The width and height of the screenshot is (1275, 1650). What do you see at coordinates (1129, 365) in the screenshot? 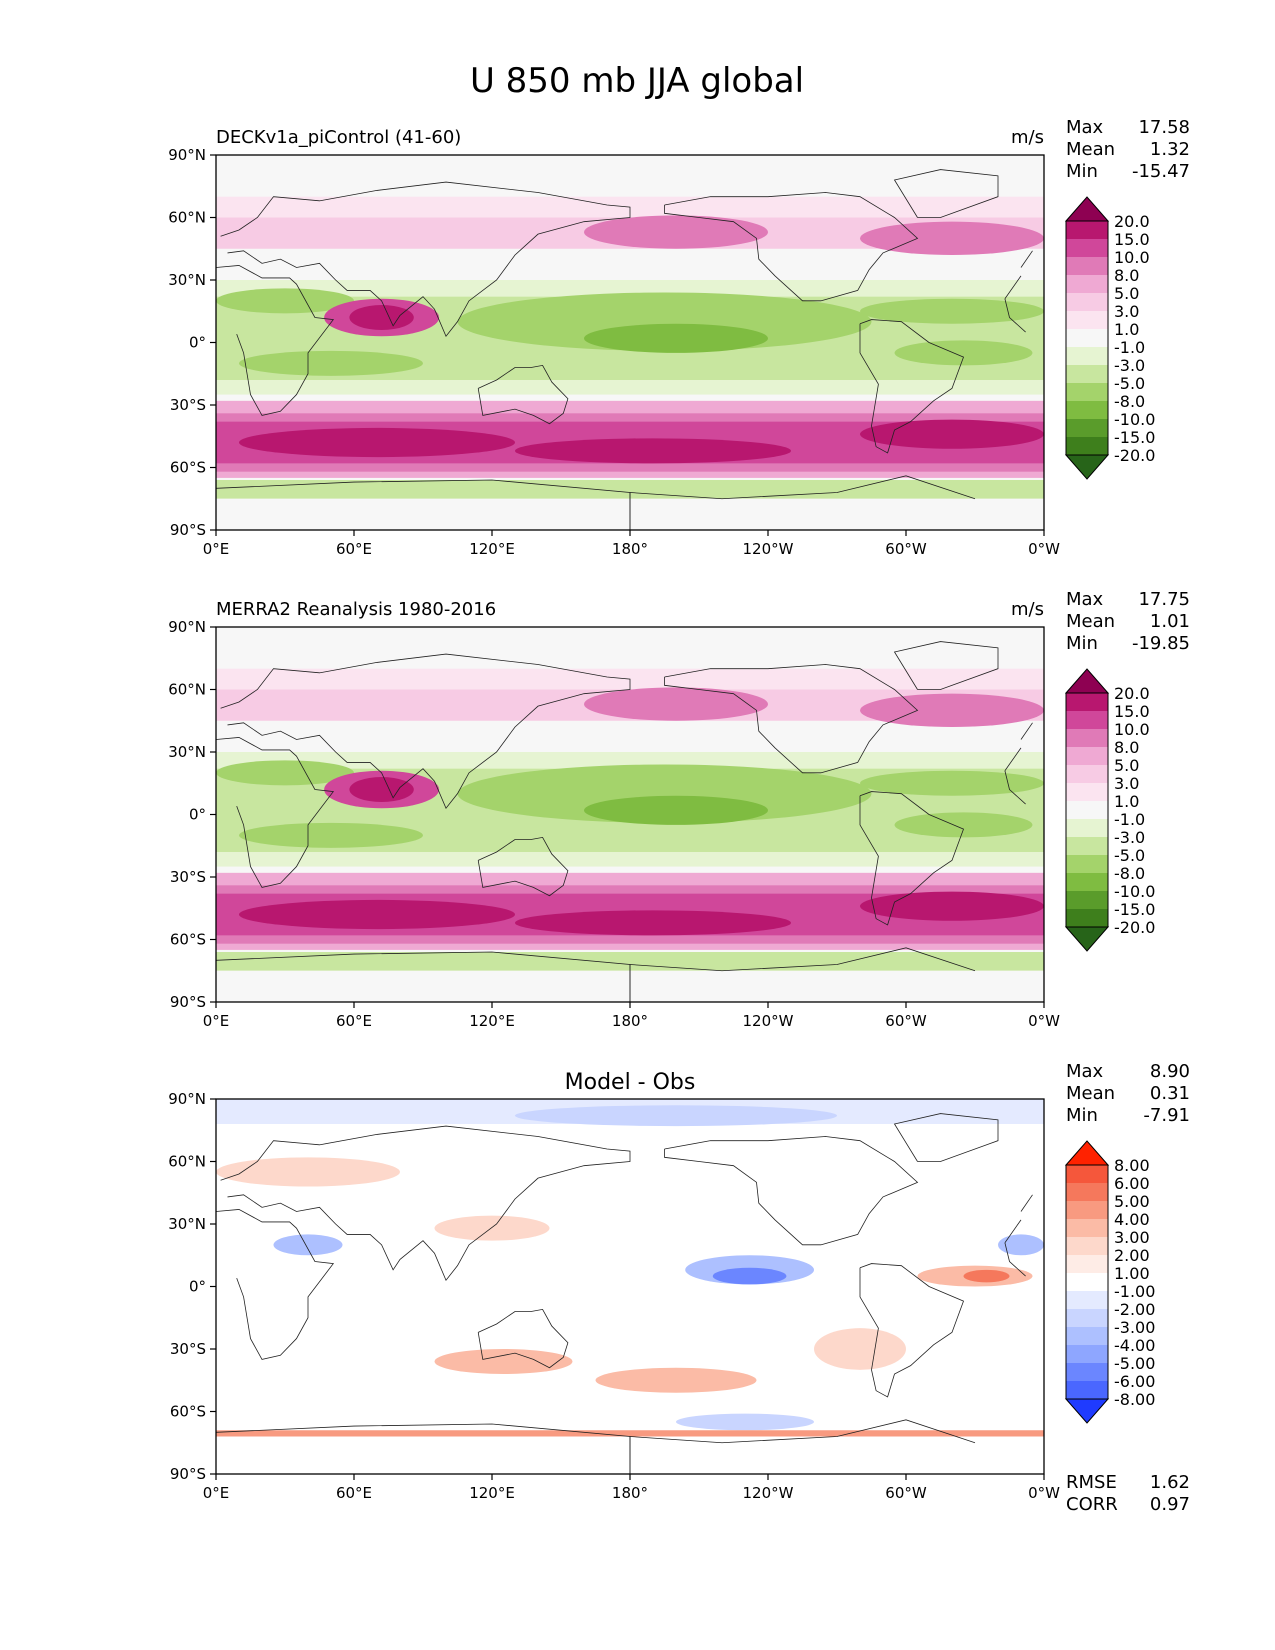
I see `colorbar-level-label: -3.0` at bounding box center [1129, 365].